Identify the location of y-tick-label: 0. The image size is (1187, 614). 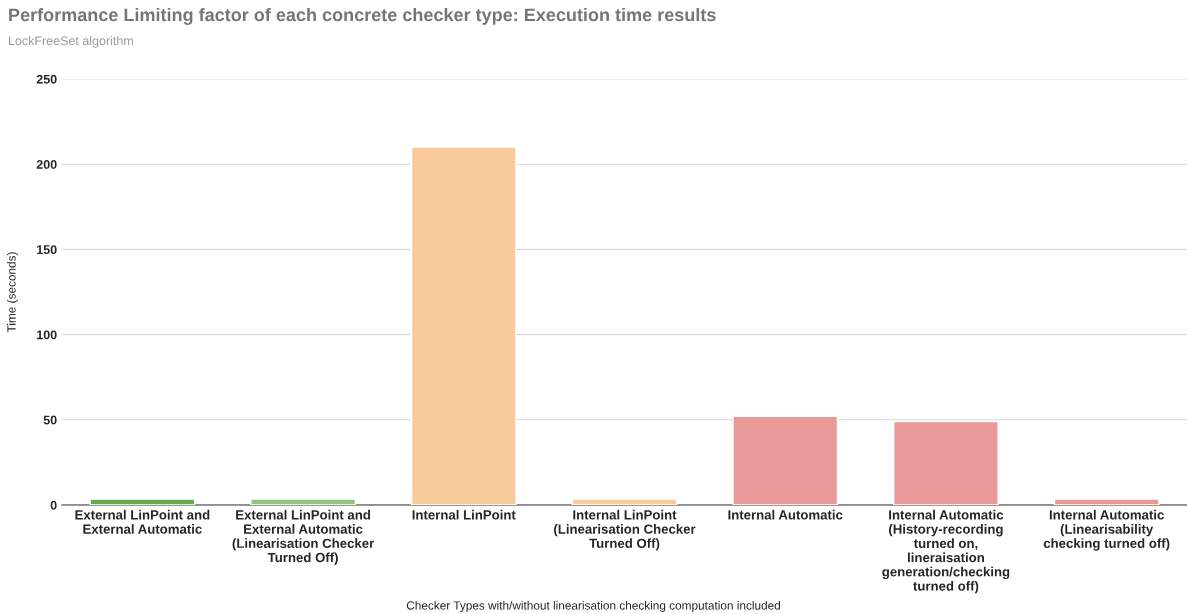
(53, 505).